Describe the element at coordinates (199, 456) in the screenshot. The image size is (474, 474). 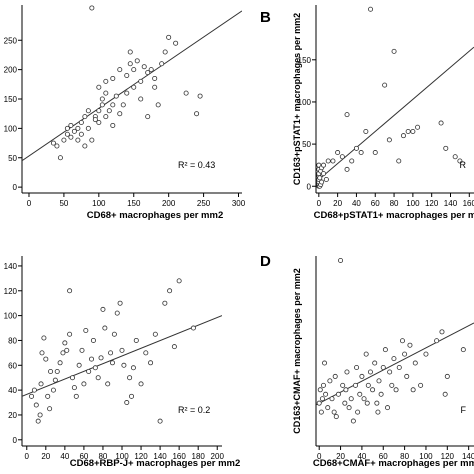
I see `x-tick-label: 180` at that location.